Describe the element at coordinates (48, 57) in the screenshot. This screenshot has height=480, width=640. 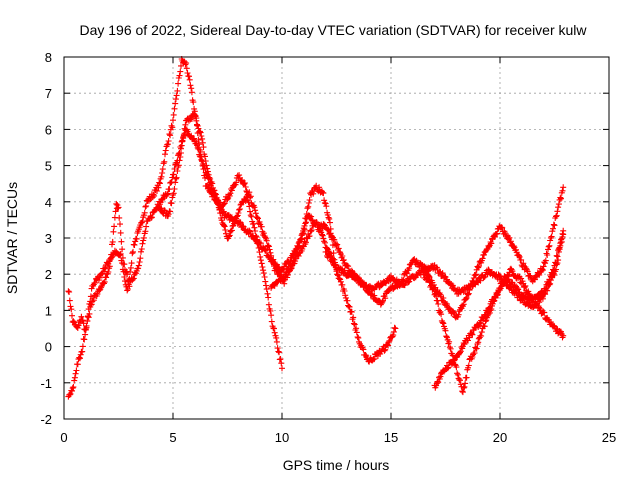
I see `y-tick-label: 8` at that location.